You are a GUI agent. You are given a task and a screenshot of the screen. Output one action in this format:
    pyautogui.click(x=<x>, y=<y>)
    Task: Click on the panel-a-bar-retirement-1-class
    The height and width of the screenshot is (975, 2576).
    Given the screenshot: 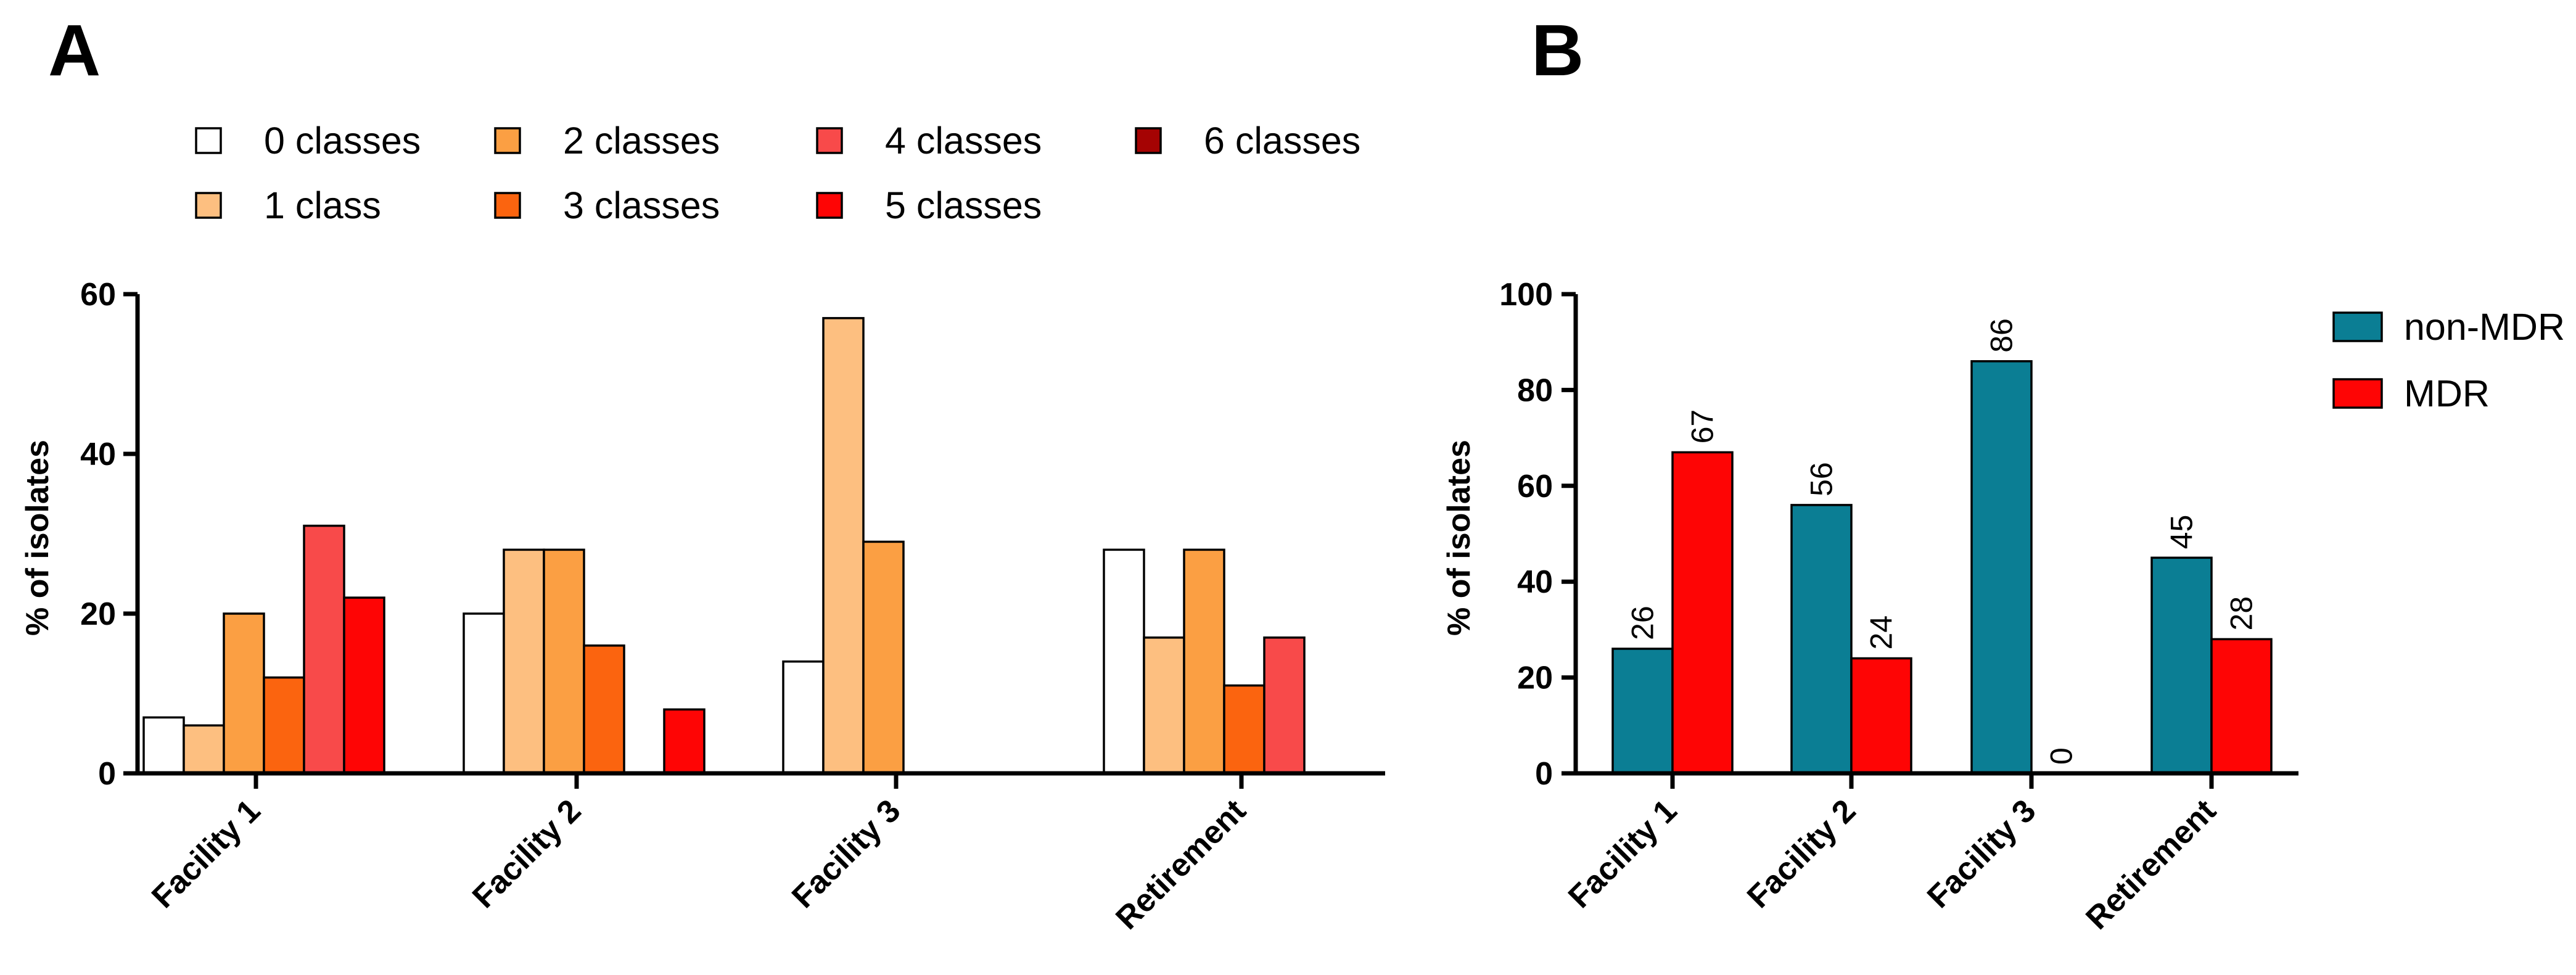 What is the action you would take?
    pyautogui.click(x=1164, y=705)
    